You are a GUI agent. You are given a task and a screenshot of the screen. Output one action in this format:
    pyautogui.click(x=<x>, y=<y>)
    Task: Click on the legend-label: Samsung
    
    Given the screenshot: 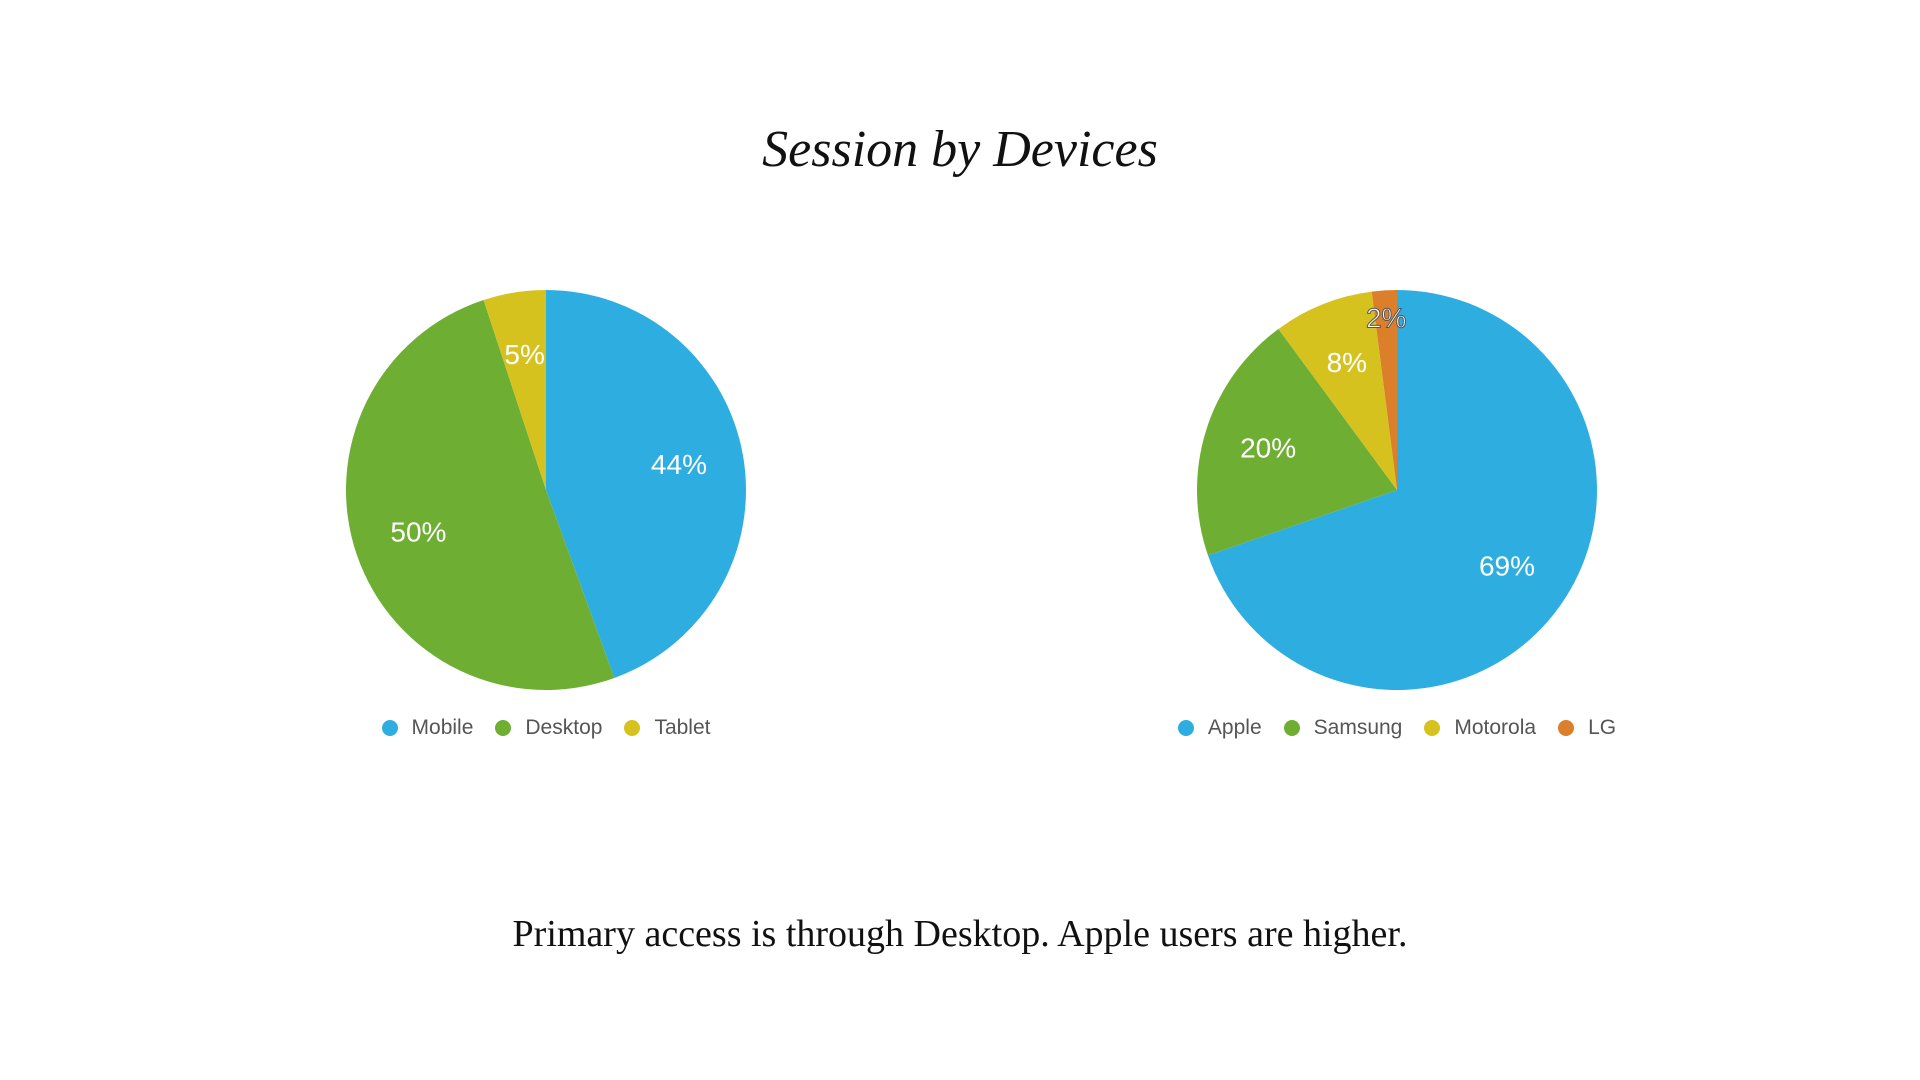 What is the action you would take?
    pyautogui.click(x=1358, y=727)
    